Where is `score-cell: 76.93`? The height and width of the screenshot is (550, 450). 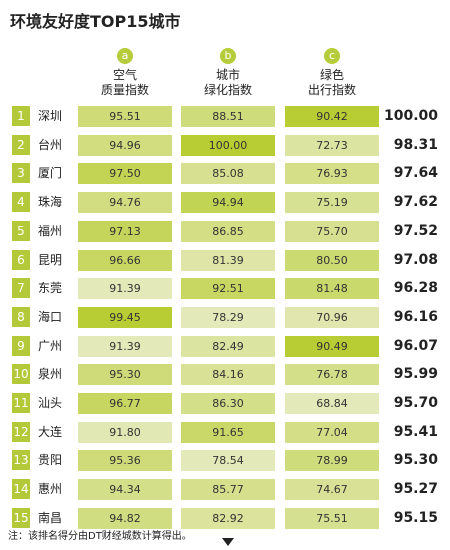
score-cell: 76.93 is located at coordinates (332, 174).